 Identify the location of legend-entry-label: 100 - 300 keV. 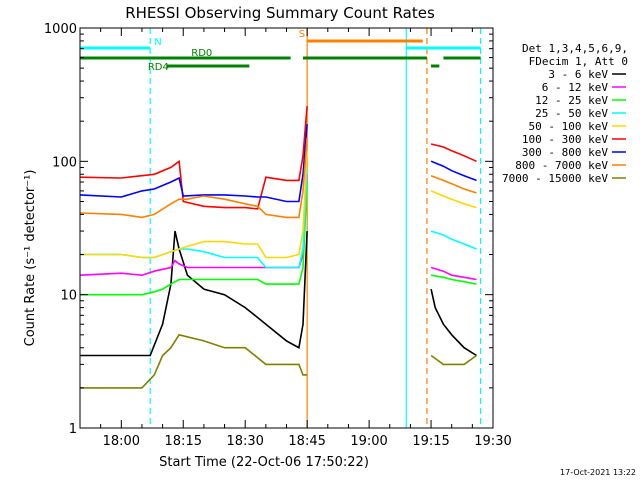
(565, 139).